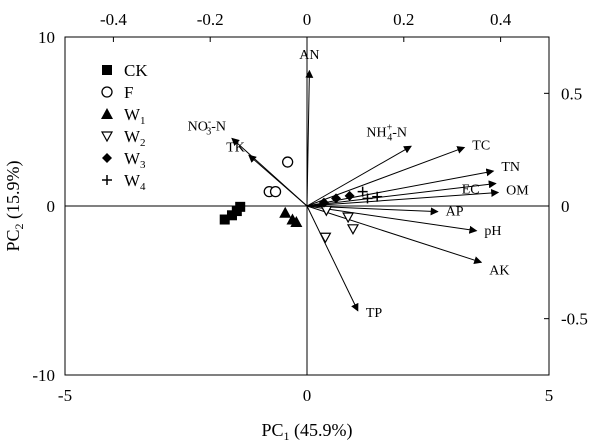 This screenshot has width=598, height=444. Describe the element at coordinates (501, 19) in the screenshot. I see `top-tick-label: 0.4` at that location.